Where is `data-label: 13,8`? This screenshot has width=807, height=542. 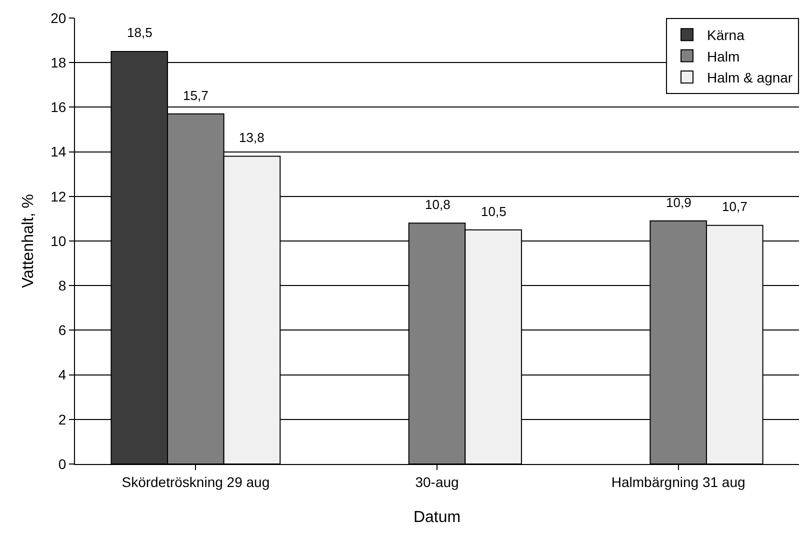
data-label: 13,8 is located at coordinates (251, 137).